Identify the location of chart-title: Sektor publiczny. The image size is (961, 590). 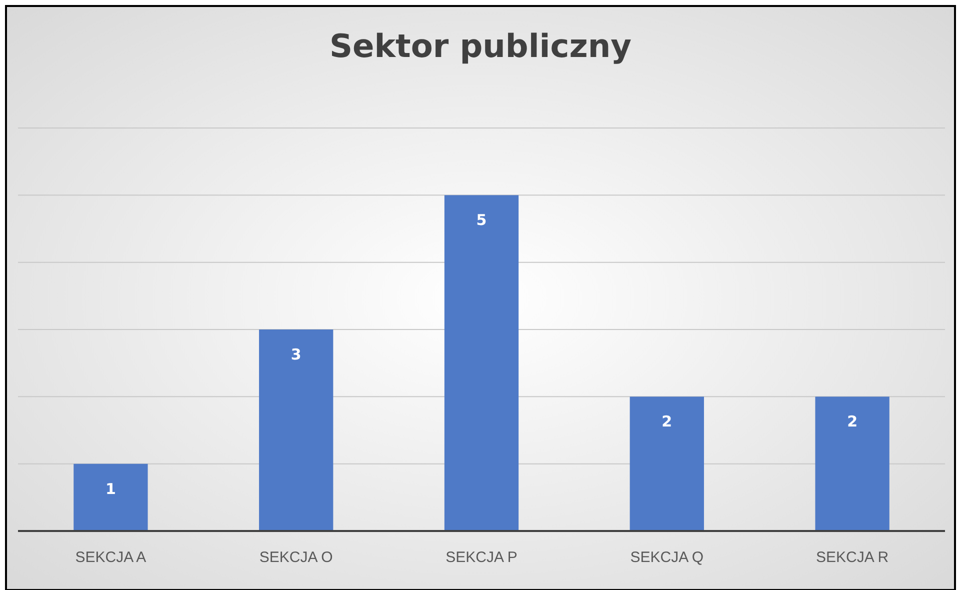
(481, 46).